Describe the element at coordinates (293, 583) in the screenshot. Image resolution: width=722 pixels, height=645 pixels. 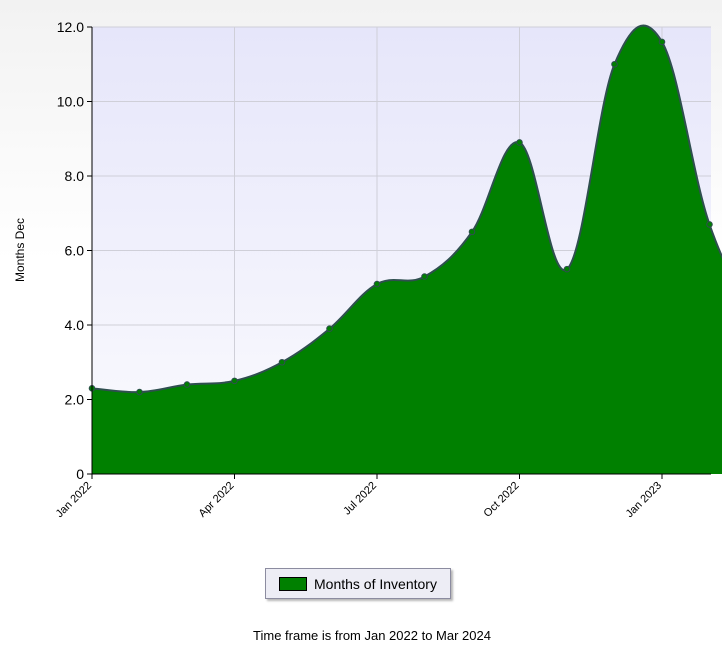
I see `legend-swatch` at that location.